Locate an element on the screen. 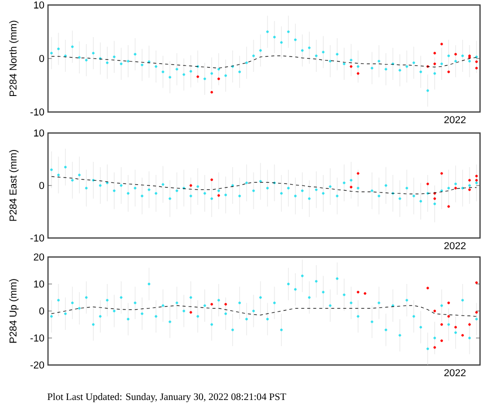  y-axis-title: P284 Up (mm) is located at coordinates (14, 311).